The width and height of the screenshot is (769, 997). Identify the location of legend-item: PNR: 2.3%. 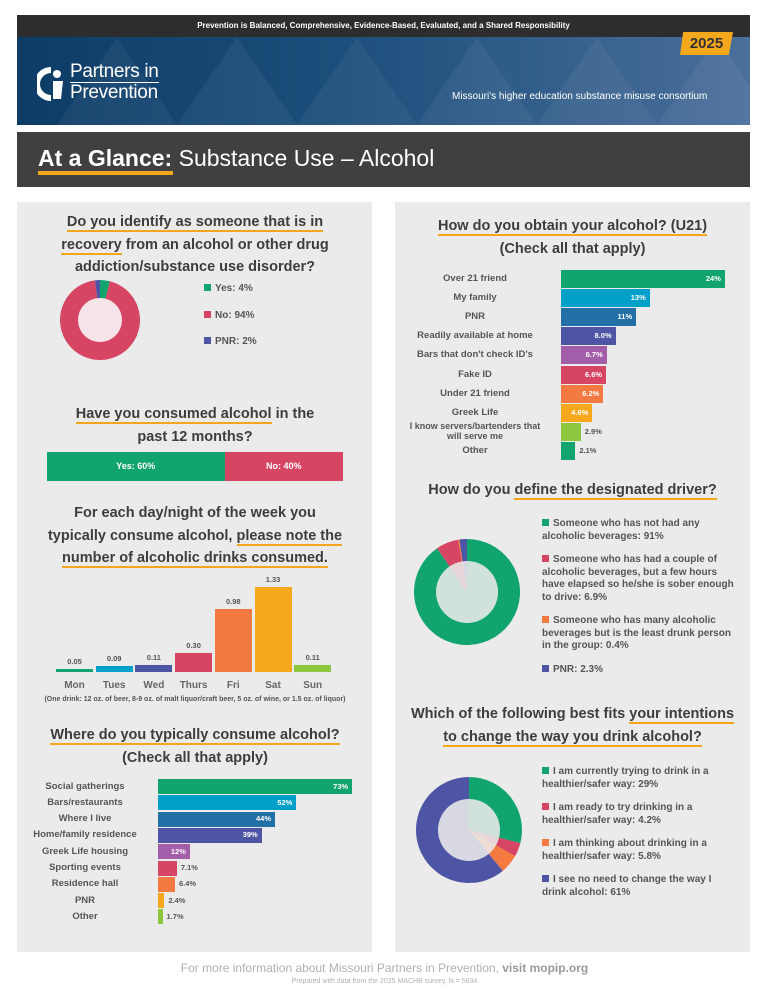
(639, 670).